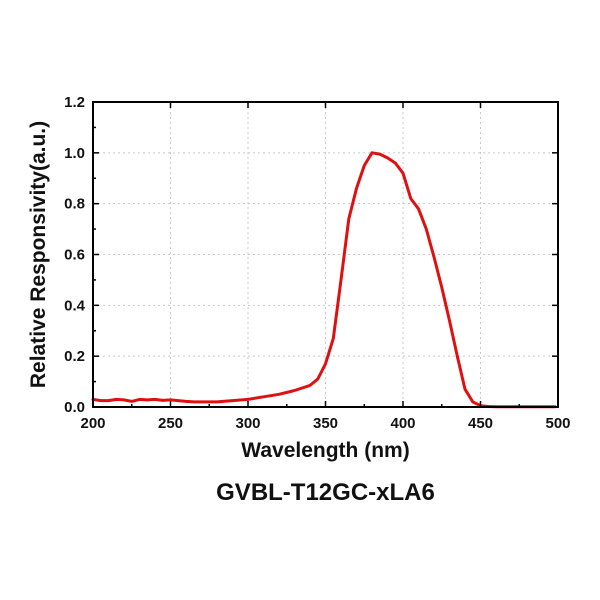  I want to click on y-tick-label: 1.2, so click(74, 102).